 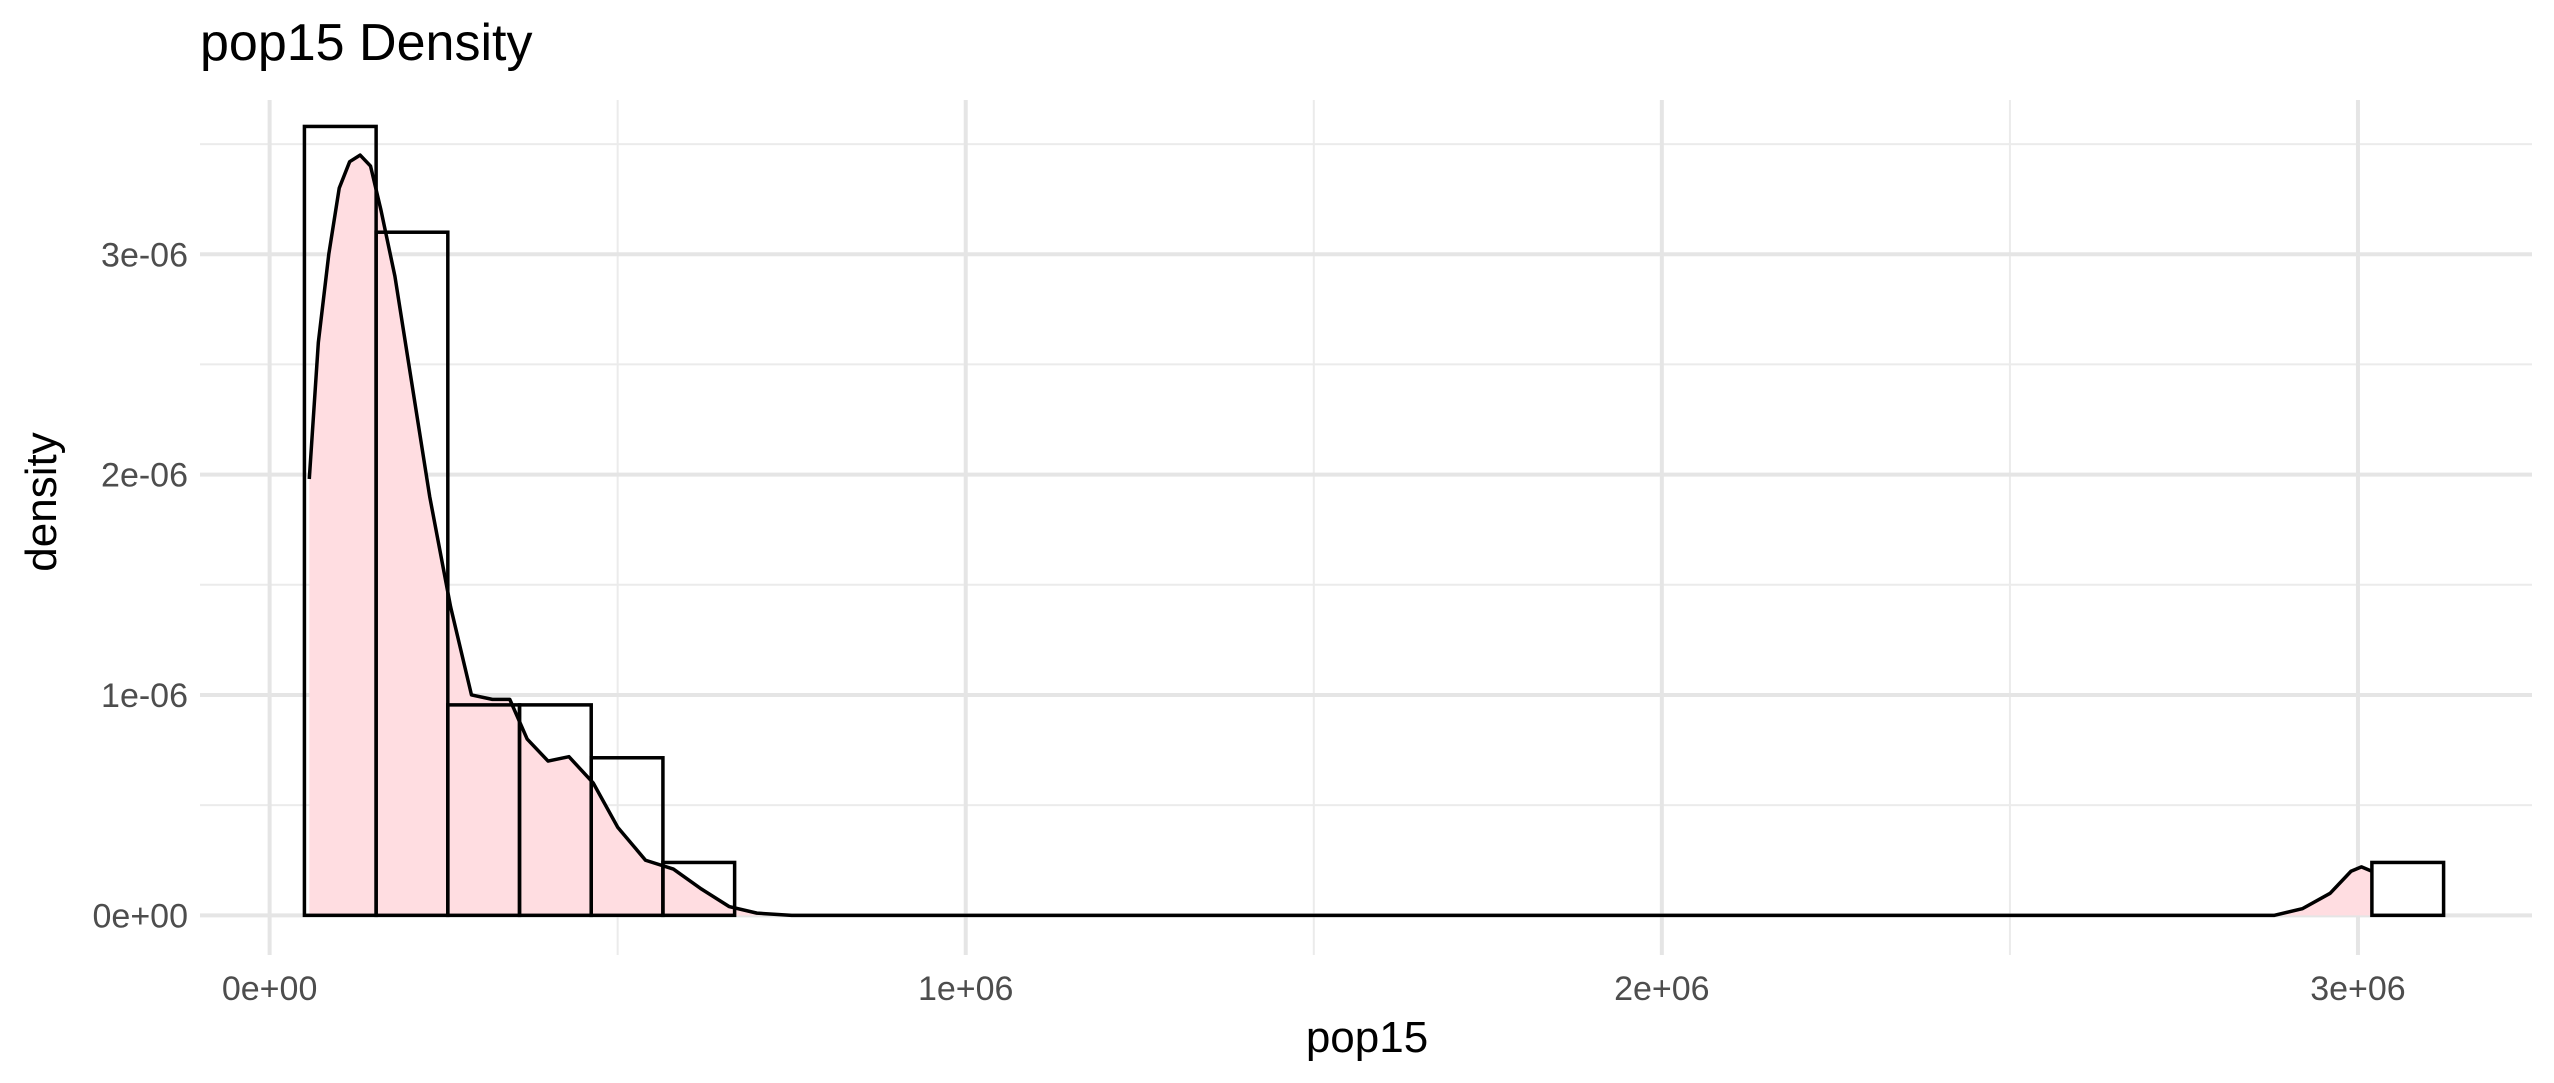 I want to click on x-tick-labels: 0e+00 1e+06 2e+06 3e+06, so click(x=1314, y=989).